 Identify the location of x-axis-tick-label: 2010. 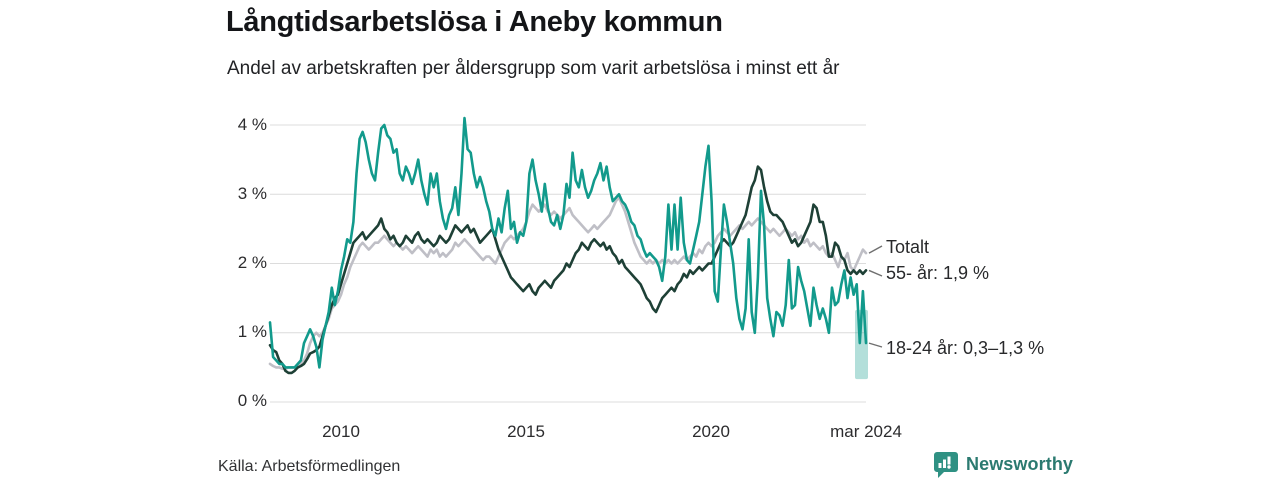
(341, 431).